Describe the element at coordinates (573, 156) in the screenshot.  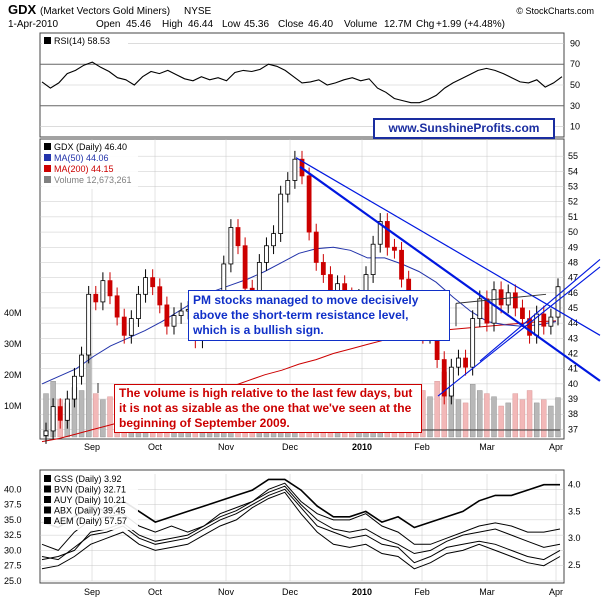
I see `price-tick-label: 55` at that location.